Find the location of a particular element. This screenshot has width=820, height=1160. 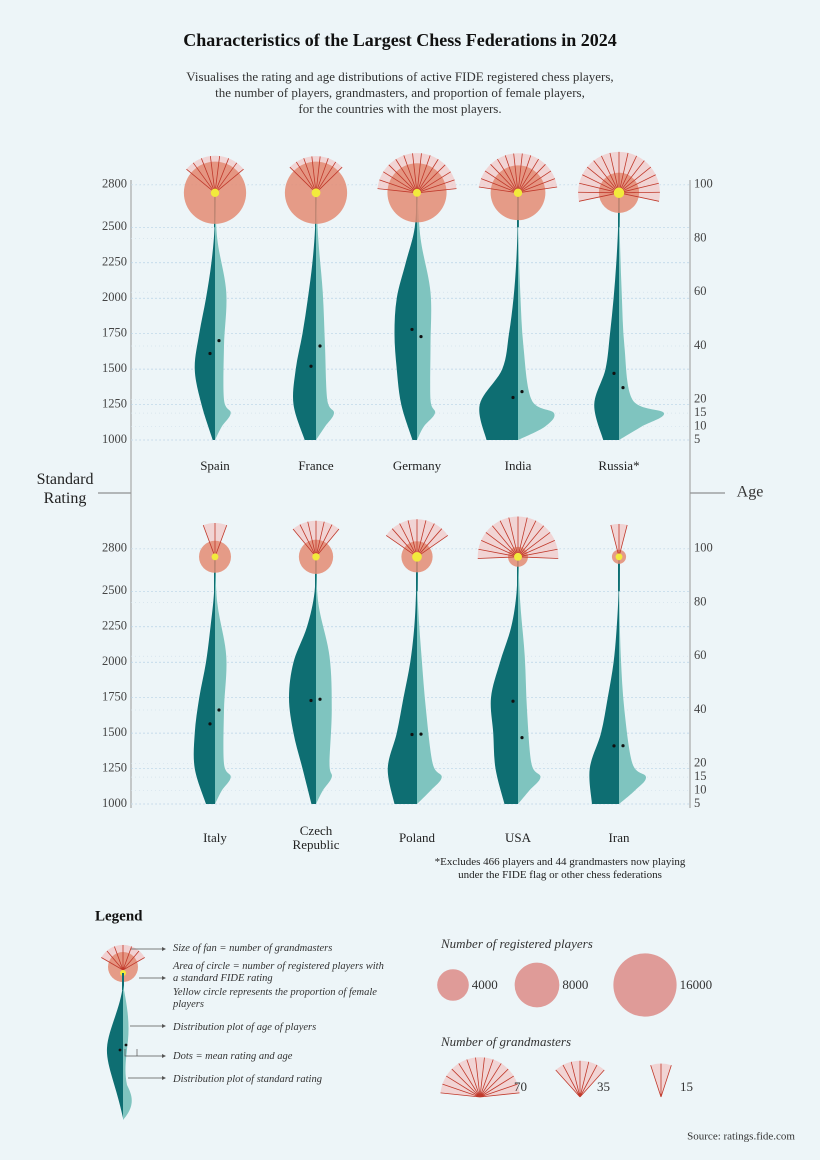

legend-note: Dots = mean rating and age is located at coordinates (233, 1056).